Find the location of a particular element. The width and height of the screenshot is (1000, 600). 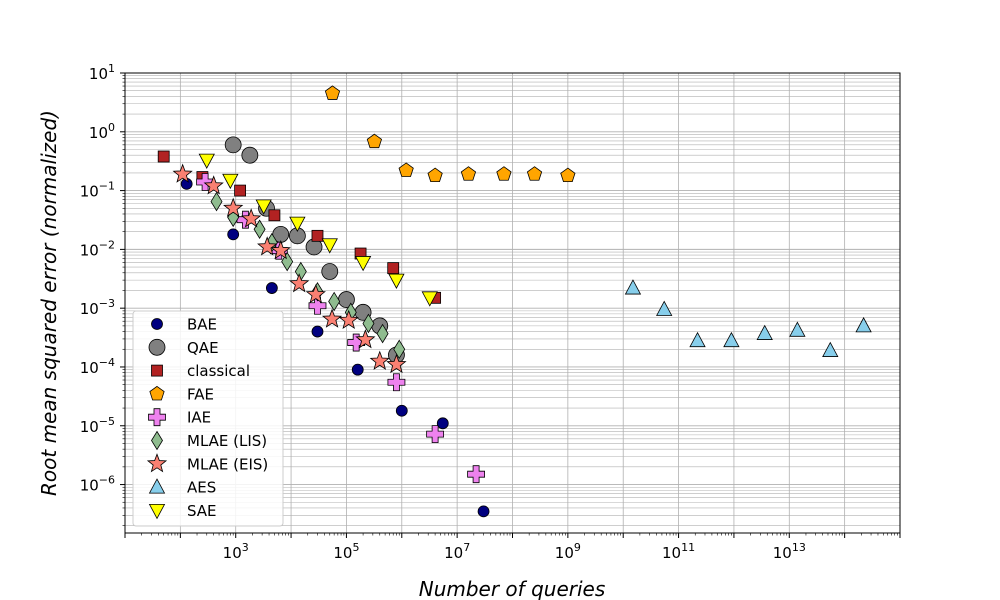

y-axis-title: Root mean squared error (normalized) is located at coordinates (49, 303).